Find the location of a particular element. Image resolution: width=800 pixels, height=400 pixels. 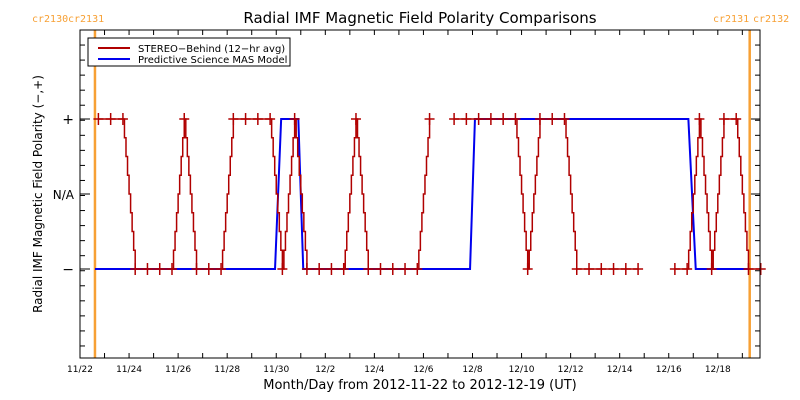

x-tick-label: 12/4 is located at coordinates (374, 370).